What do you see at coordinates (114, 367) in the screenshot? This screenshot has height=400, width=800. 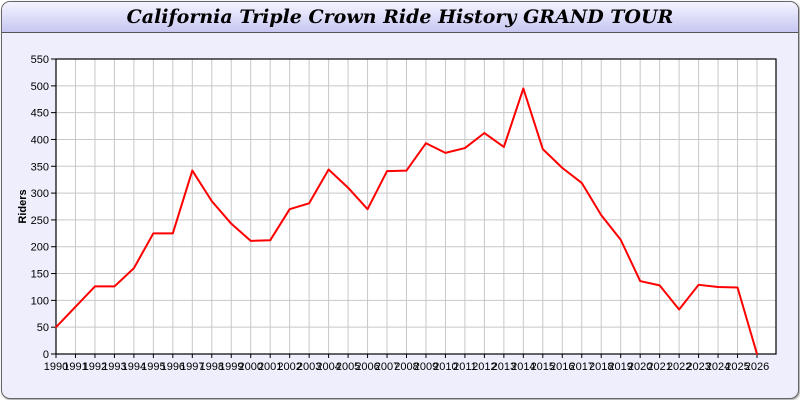 I see `x-tick-label: 1993` at bounding box center [114, 367].